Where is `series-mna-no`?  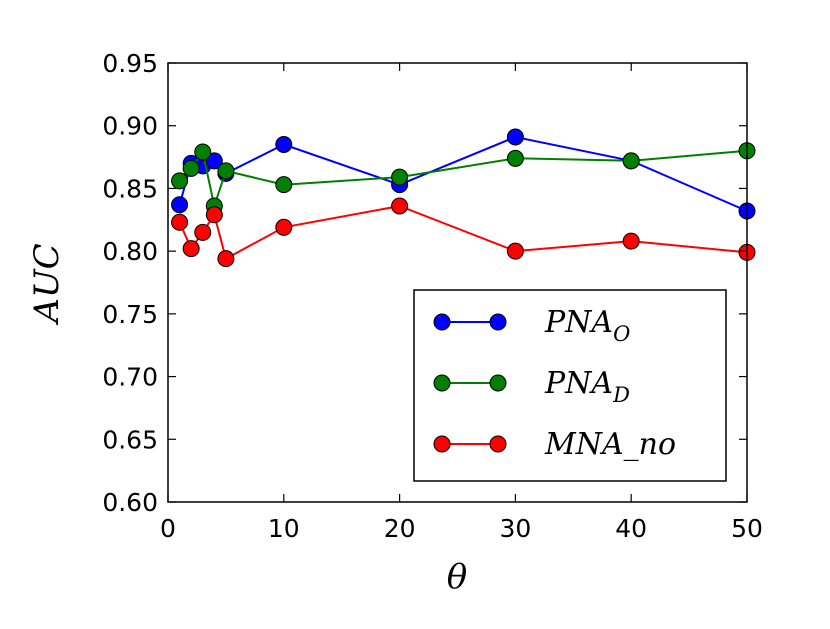 series-mna-no is located at coordinates (463, 232).